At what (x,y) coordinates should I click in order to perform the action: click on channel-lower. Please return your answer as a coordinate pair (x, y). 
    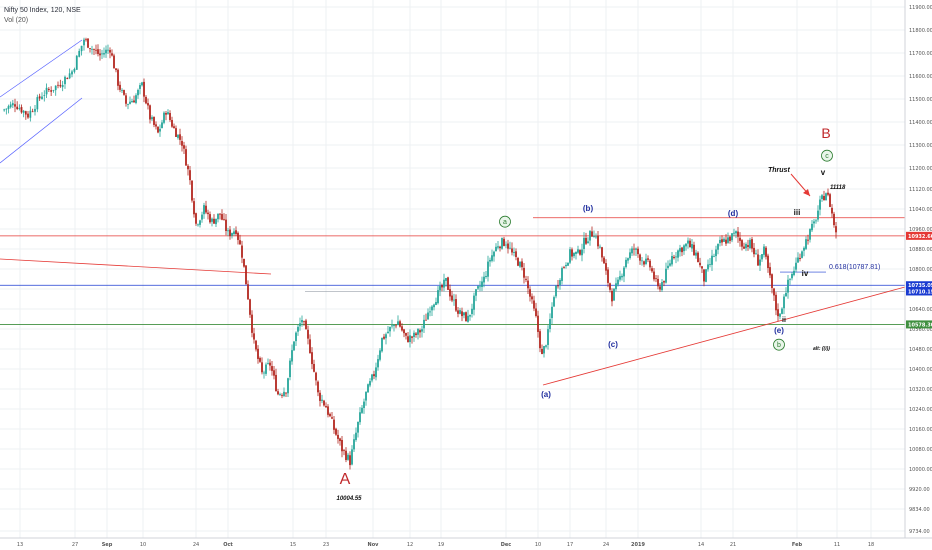
    Looking at the image, I should click on (41, 130).